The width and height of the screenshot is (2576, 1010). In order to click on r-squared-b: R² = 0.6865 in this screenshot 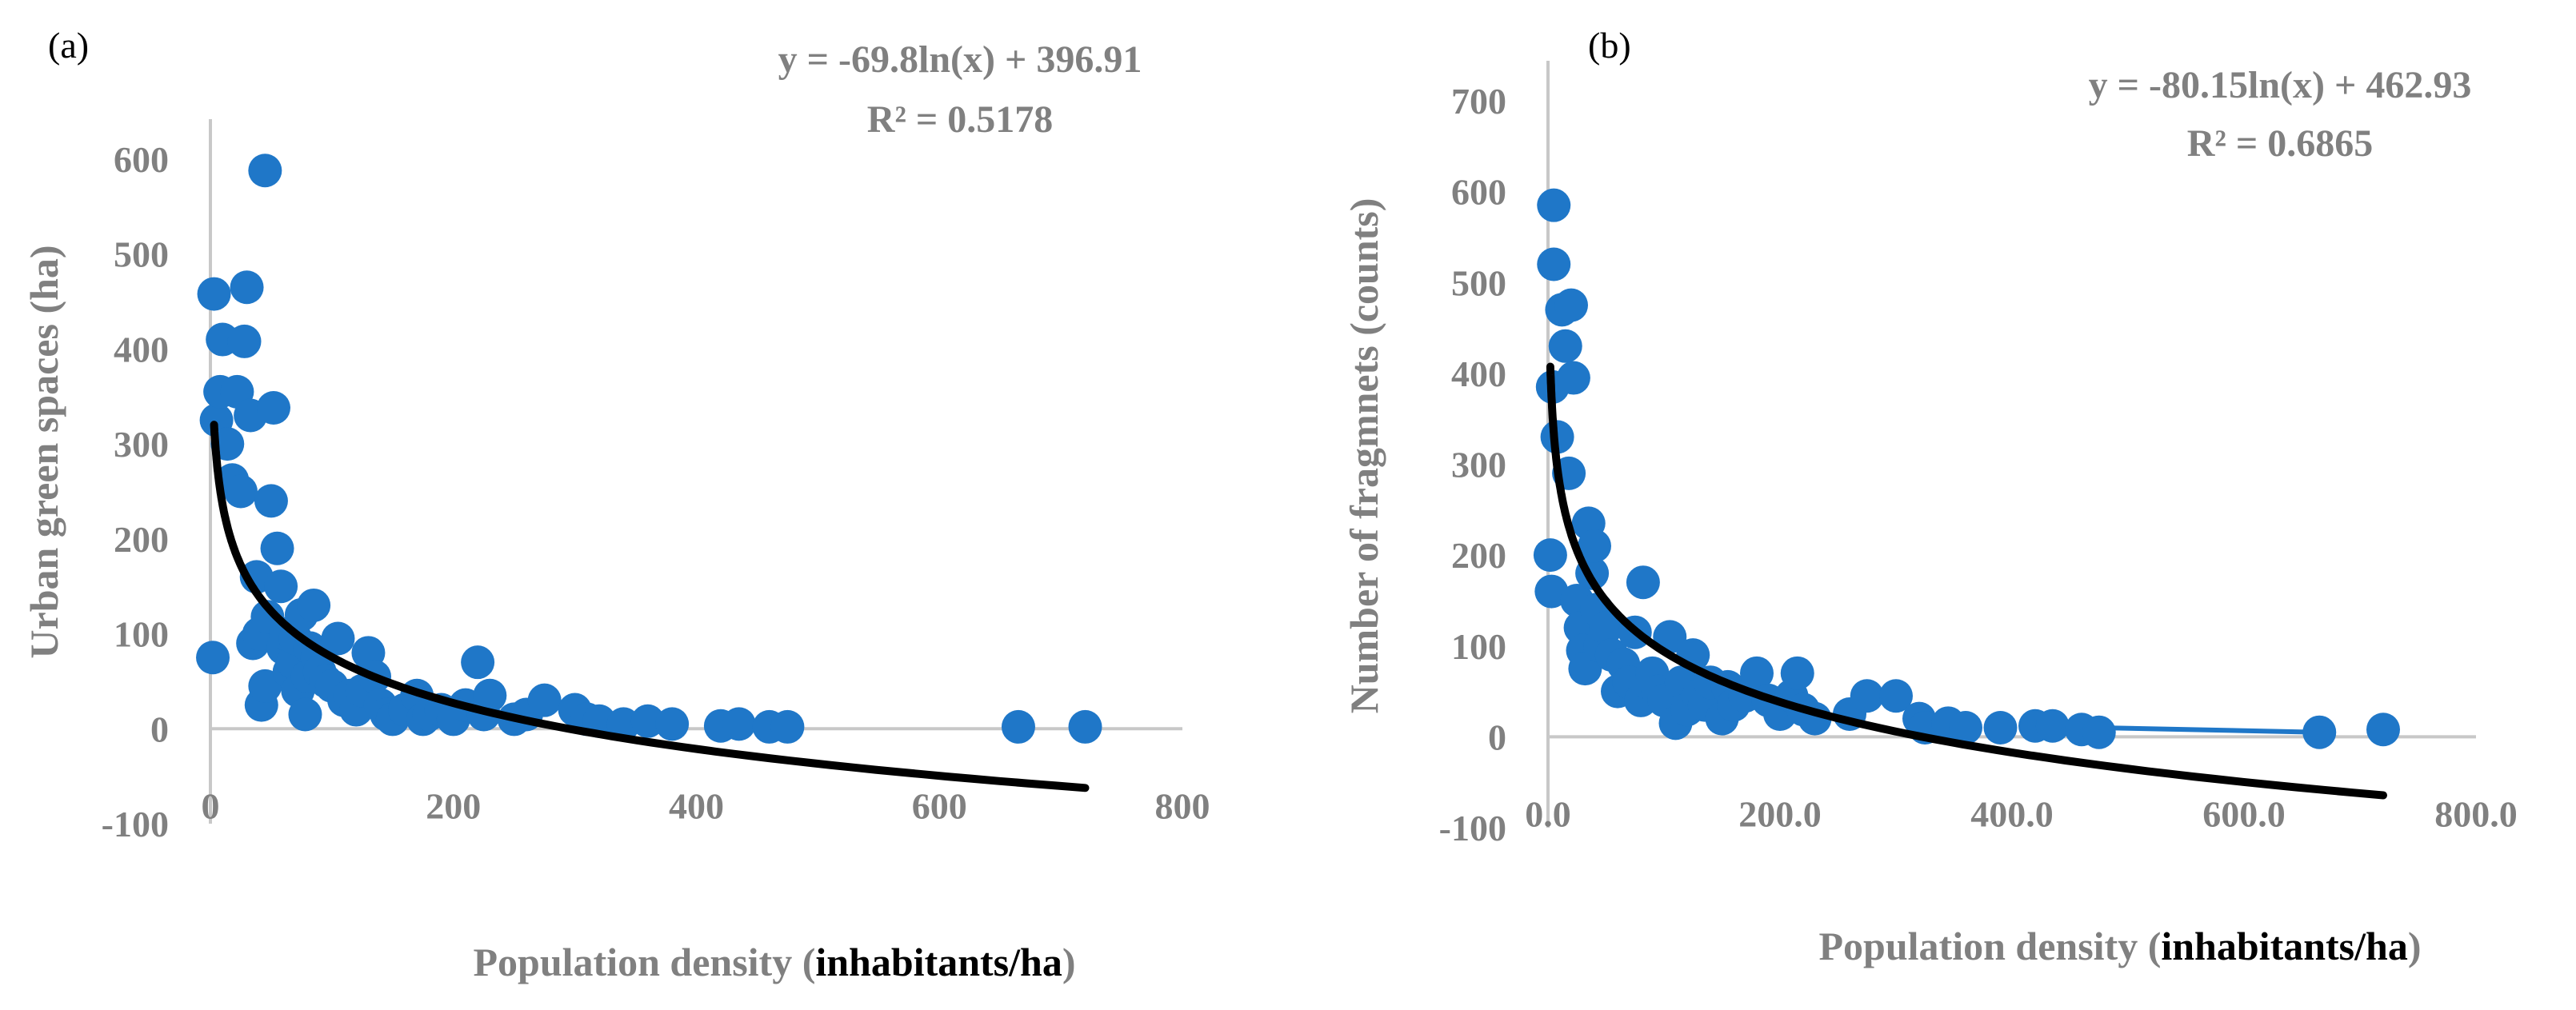, I will do `click(2280, 143)`.